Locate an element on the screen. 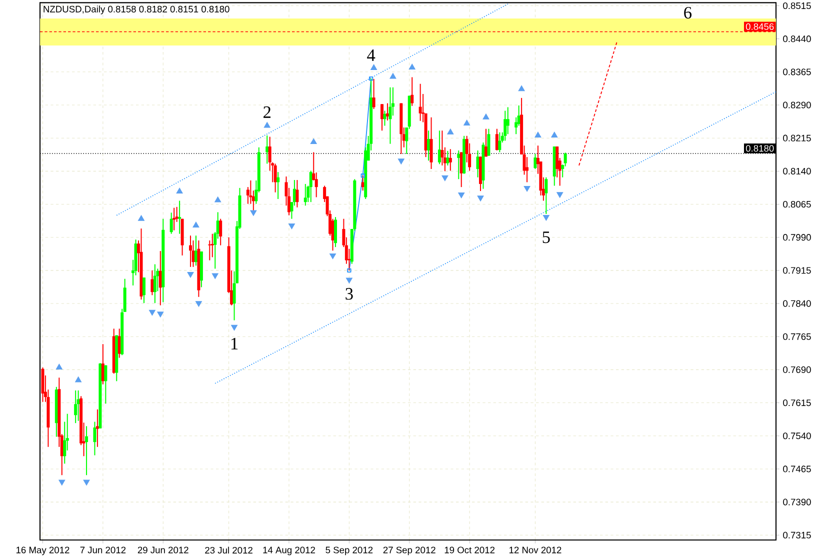  y-tick-label: 0.8365 is located at coordinates (797, 72).